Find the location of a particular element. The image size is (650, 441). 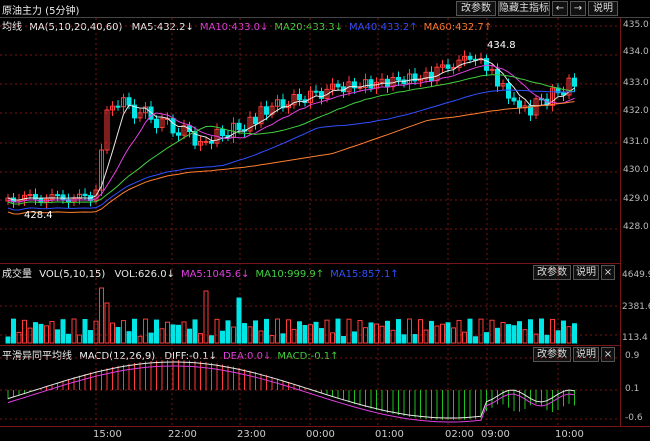

y-tick: 113.4 is located at coordinates (635, 338).